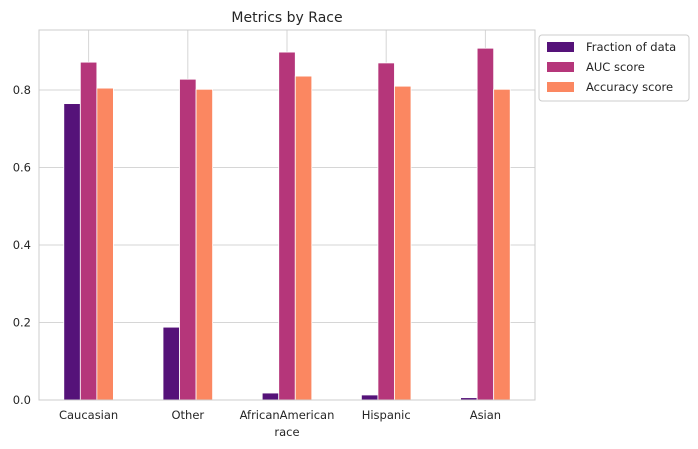  I want to click on bar-accuracy-score-other, so click(204, 244).